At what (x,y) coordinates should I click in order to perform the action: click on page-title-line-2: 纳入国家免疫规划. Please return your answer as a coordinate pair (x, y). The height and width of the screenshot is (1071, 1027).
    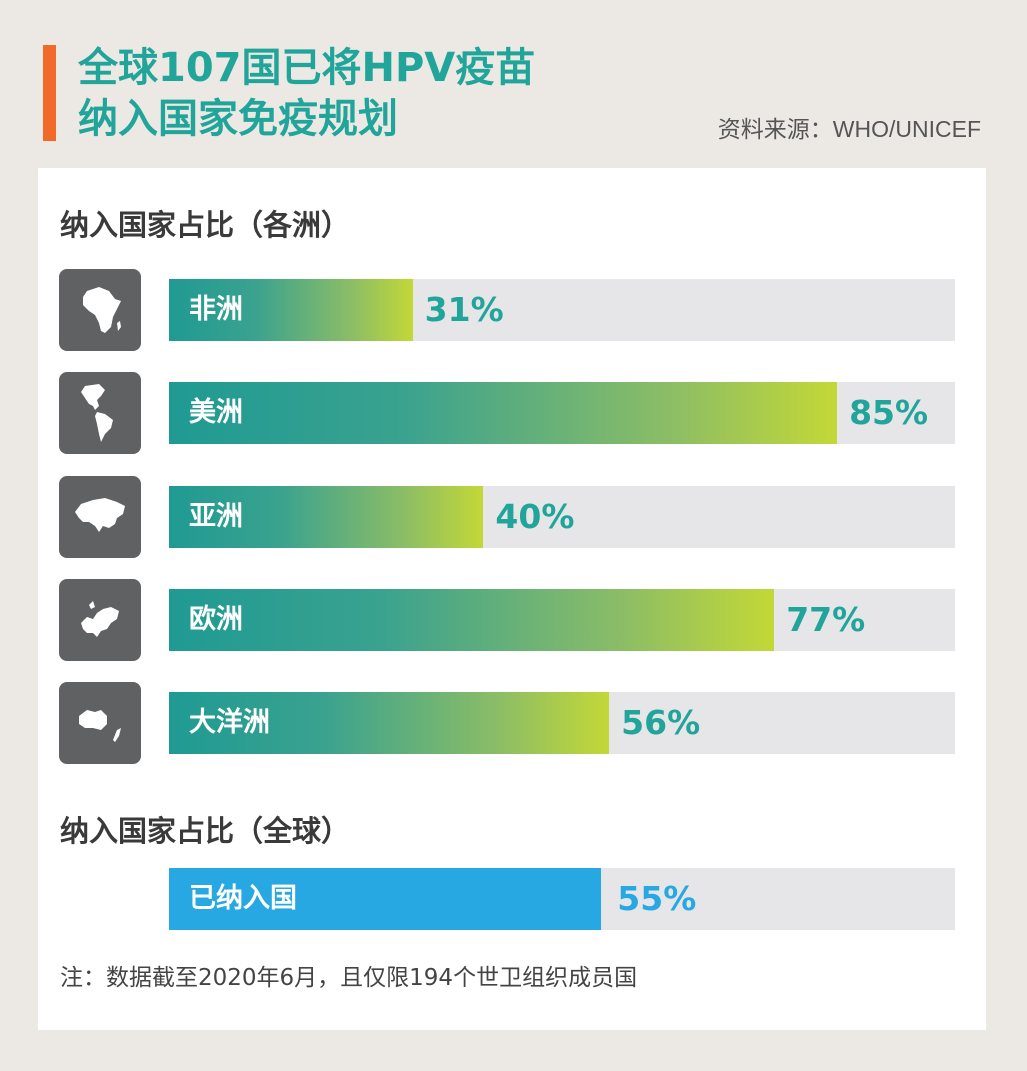
    Looking at the image, I should click on (238, 119).